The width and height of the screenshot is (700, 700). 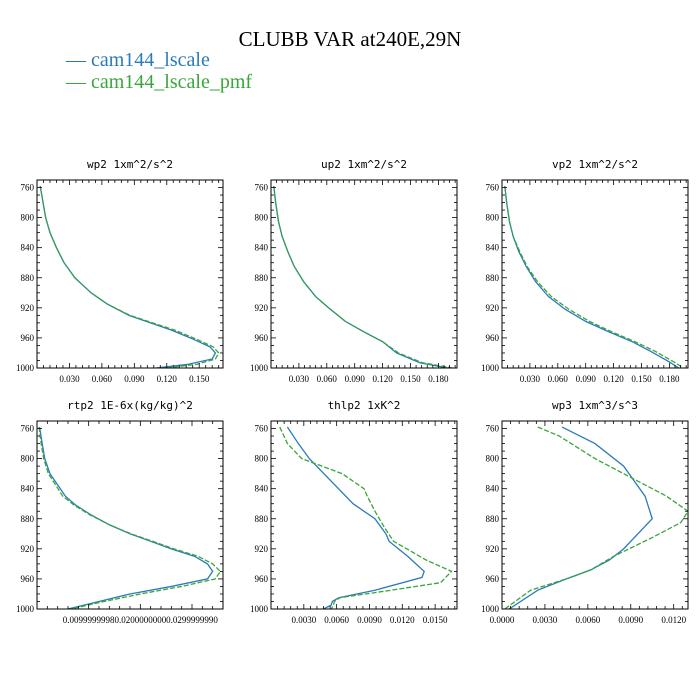 I want to click on panel-title: thlp2 1xK^2, so click(x=364, y=405).